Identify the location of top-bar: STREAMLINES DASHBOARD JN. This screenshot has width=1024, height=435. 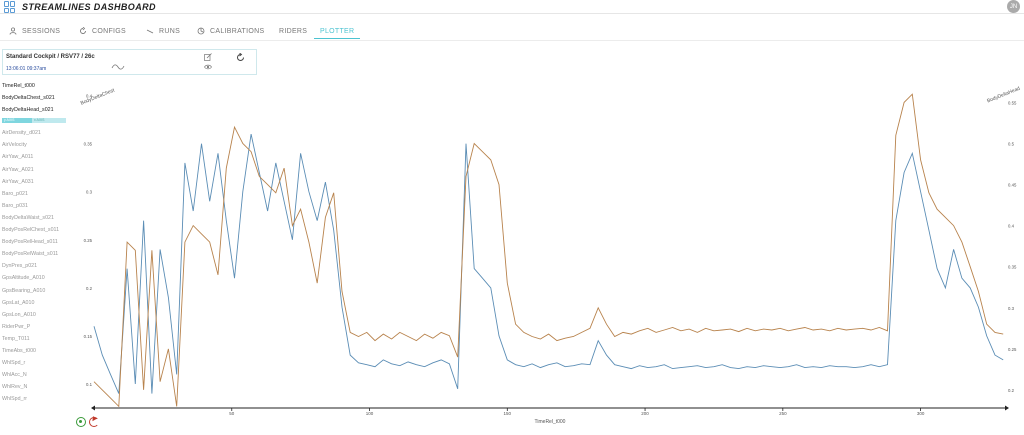
(512, 7).